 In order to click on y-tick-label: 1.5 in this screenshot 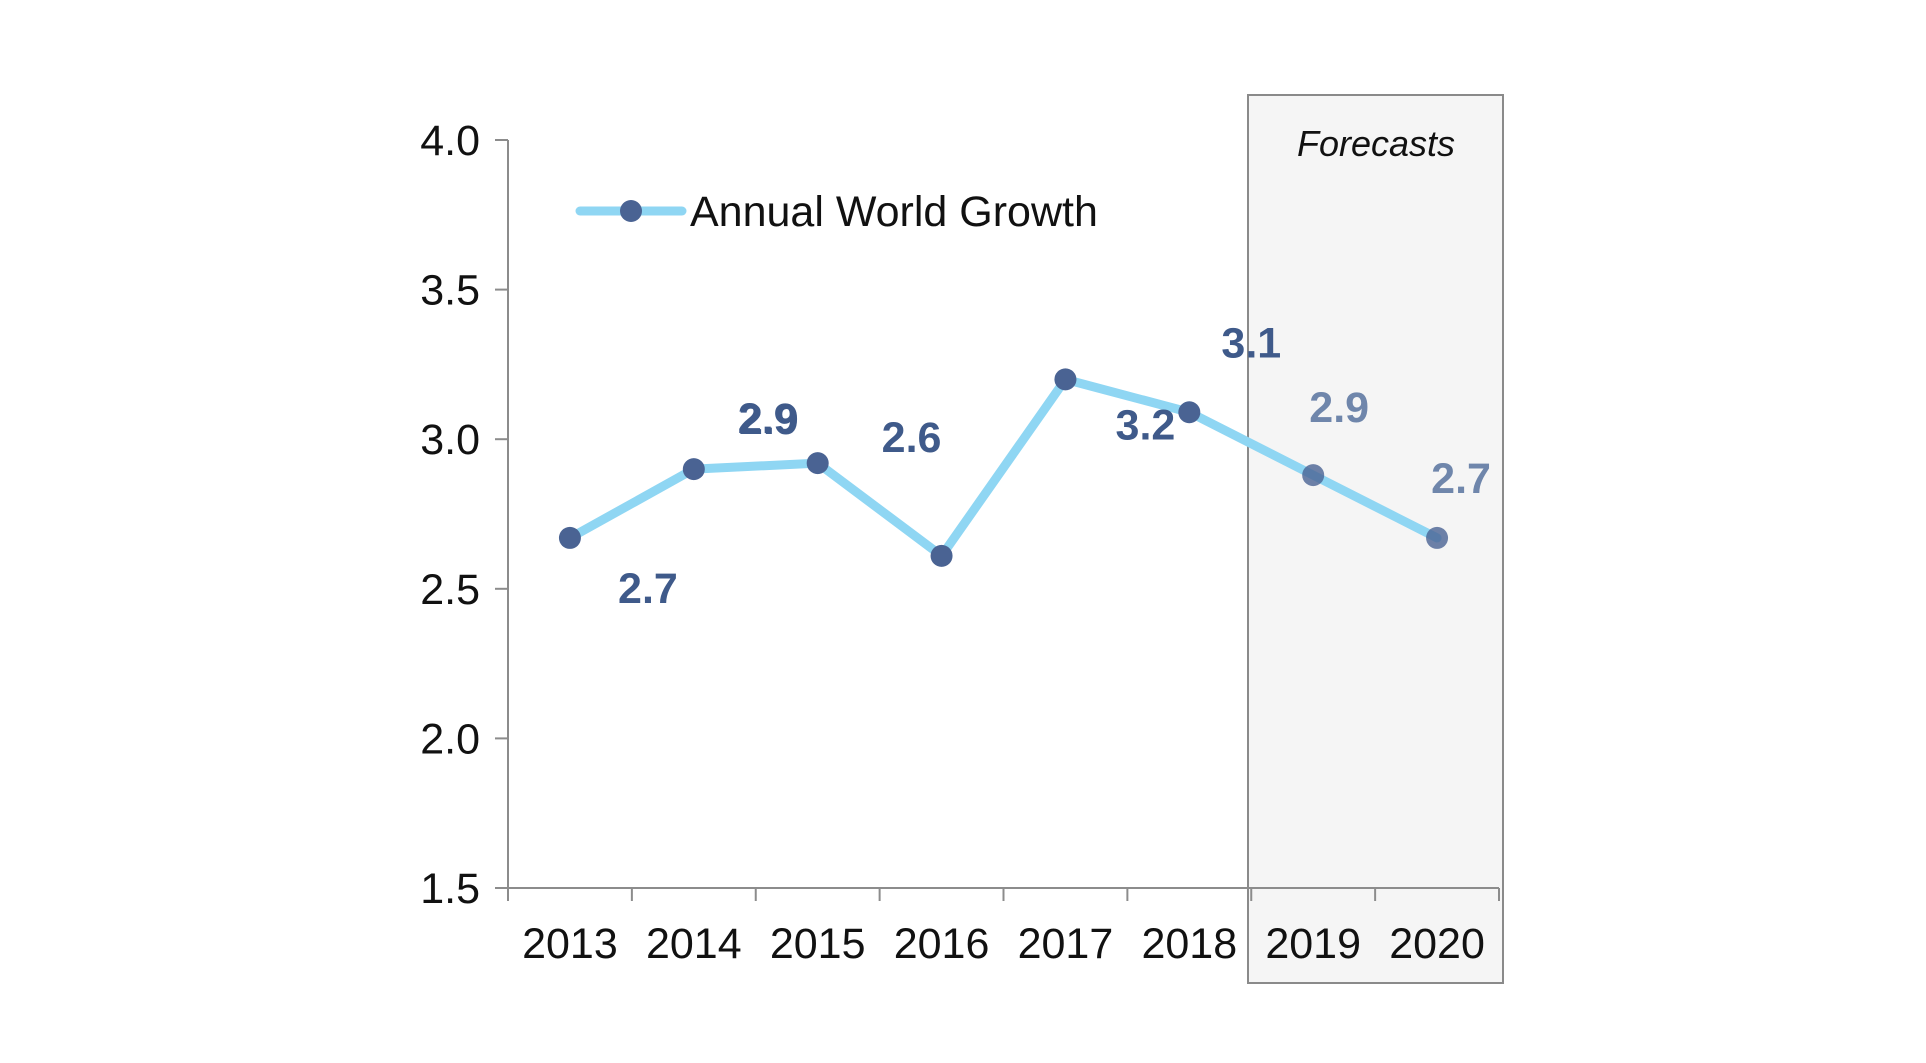, I will do `click(450, 889)`.